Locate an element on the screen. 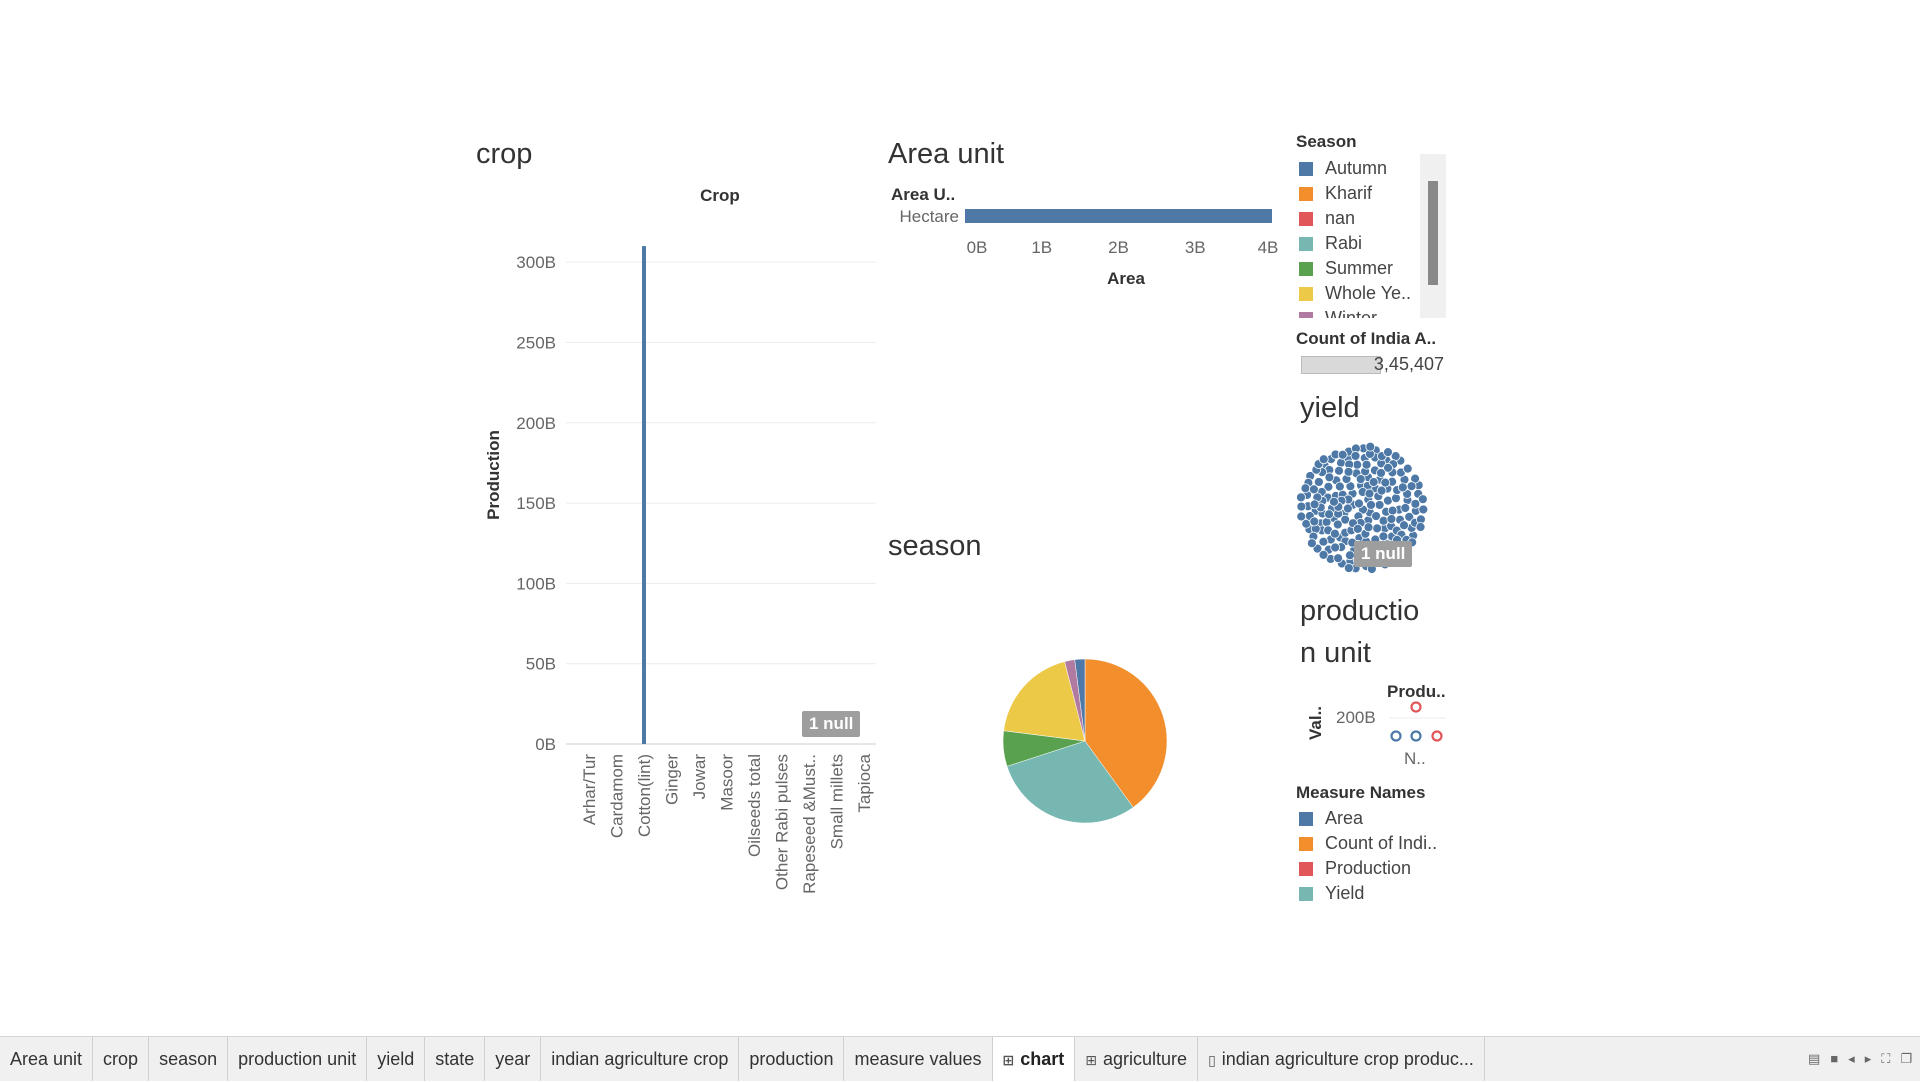  sheet-tab: production unit is located at coordinates (298, 1059).